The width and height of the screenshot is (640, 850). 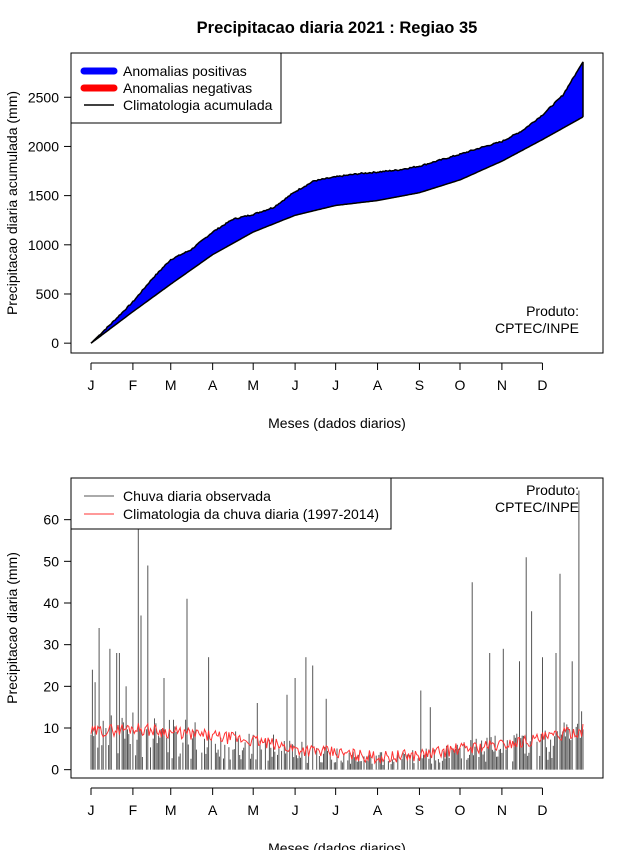 I want to click on y-tick-label: 2000, so click(x=43, y=146).